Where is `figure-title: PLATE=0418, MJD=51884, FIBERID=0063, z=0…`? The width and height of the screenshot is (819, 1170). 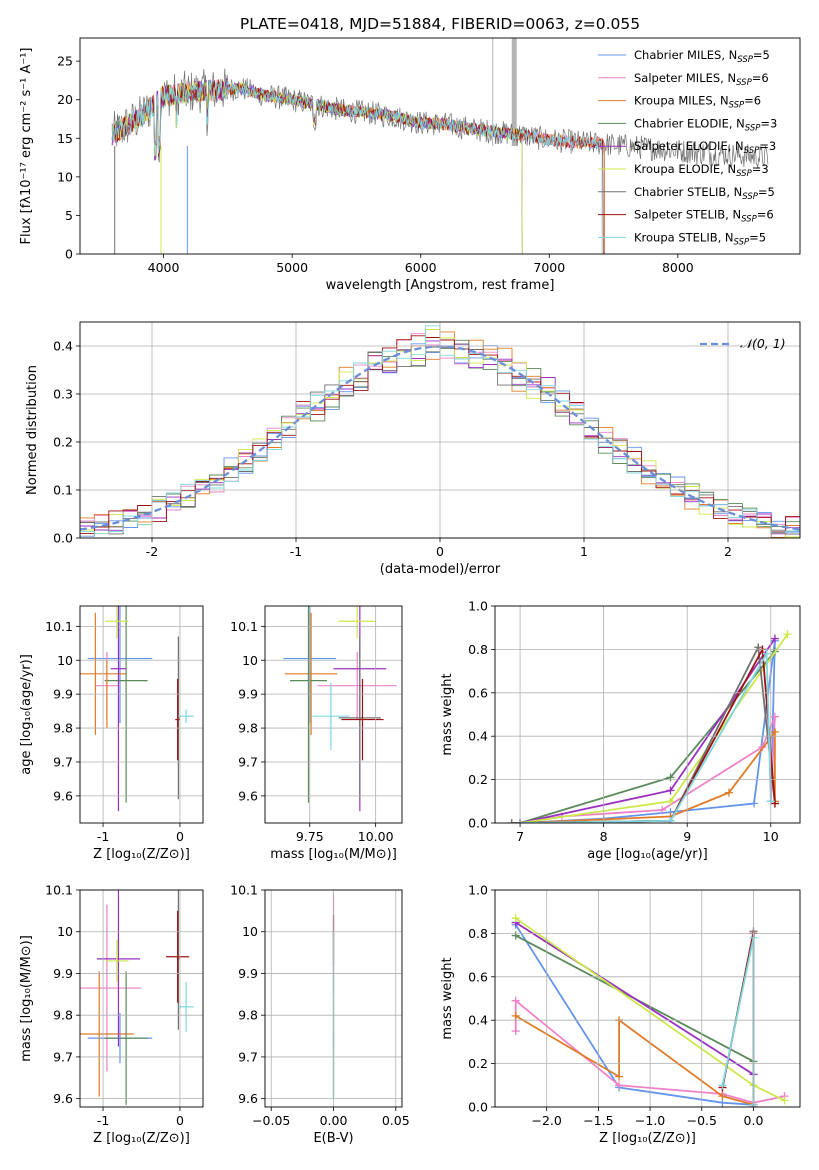 figure-title: PLATE=0418, MJD=51884, FIBERID=0063, z=0… is located at coordinates (440, 24).